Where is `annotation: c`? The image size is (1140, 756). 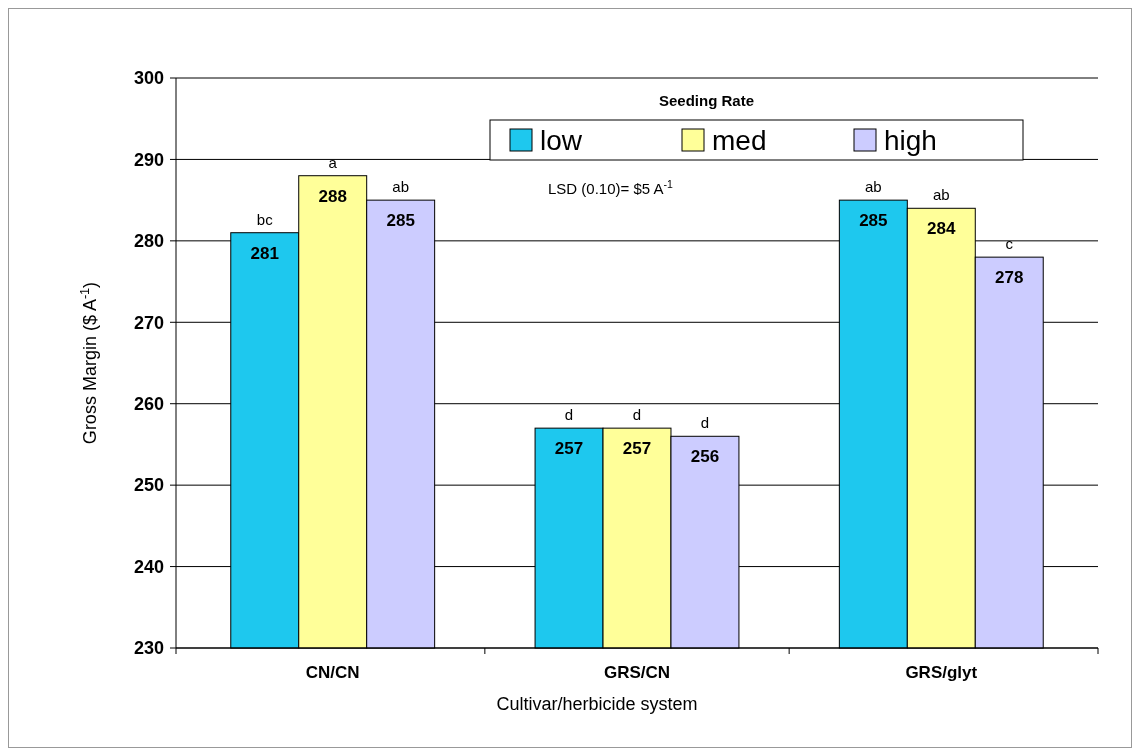
annotation: c is located at coordinates (1009, 244).